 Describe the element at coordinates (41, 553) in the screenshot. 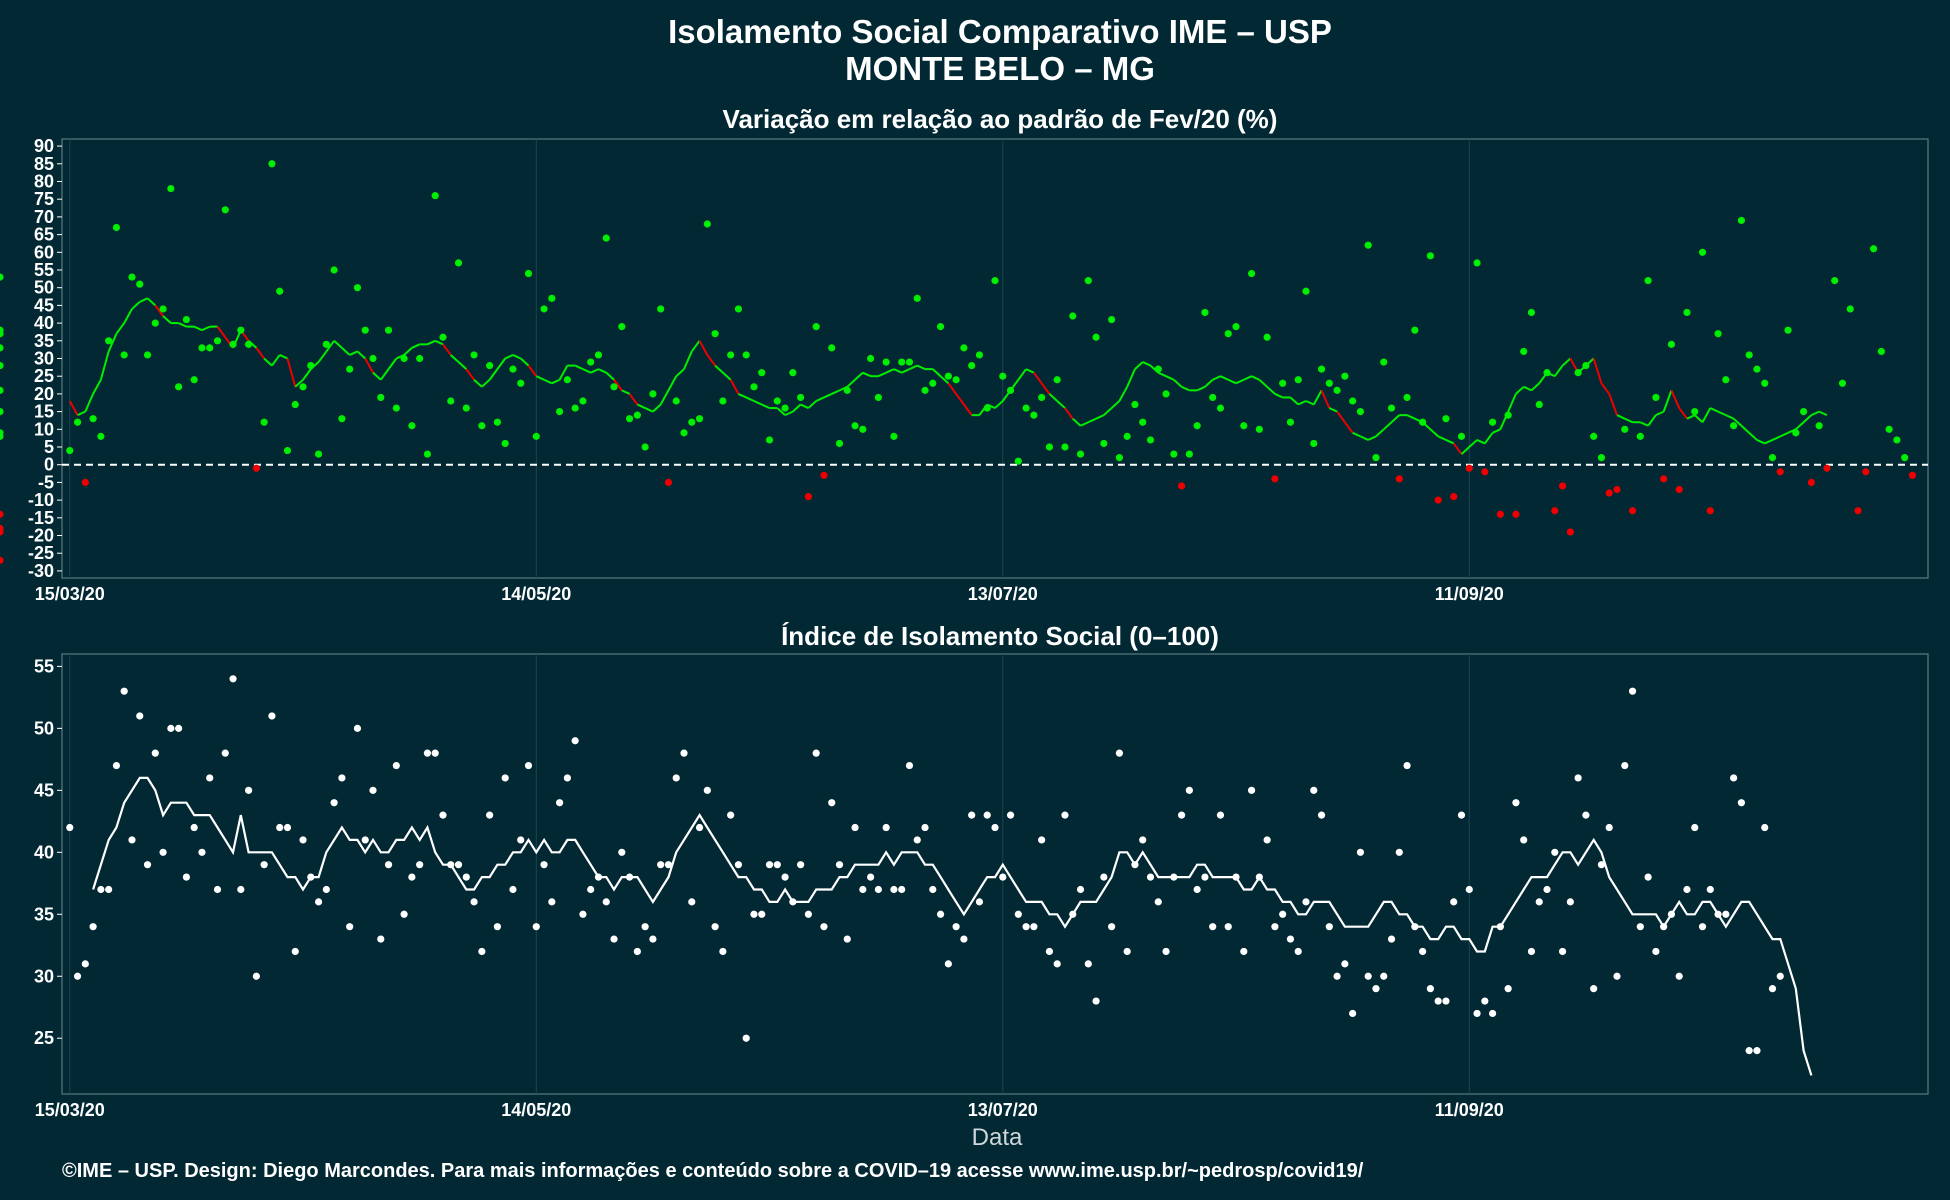

I see `y-tick-label: -25` at that location.